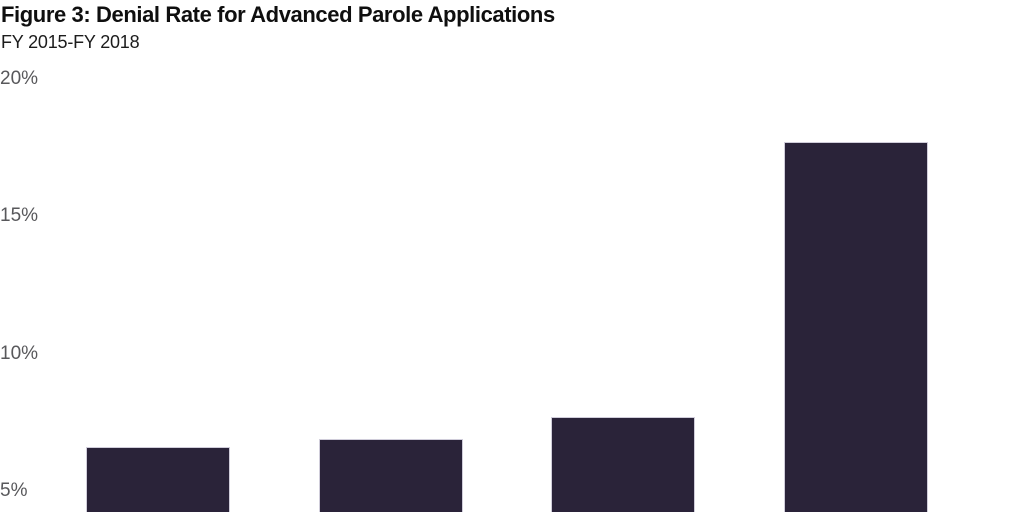 The width and height of the screenshot is (1024, 512). I want to click on y-axis-tick-label: 5%, so click(14, 490).